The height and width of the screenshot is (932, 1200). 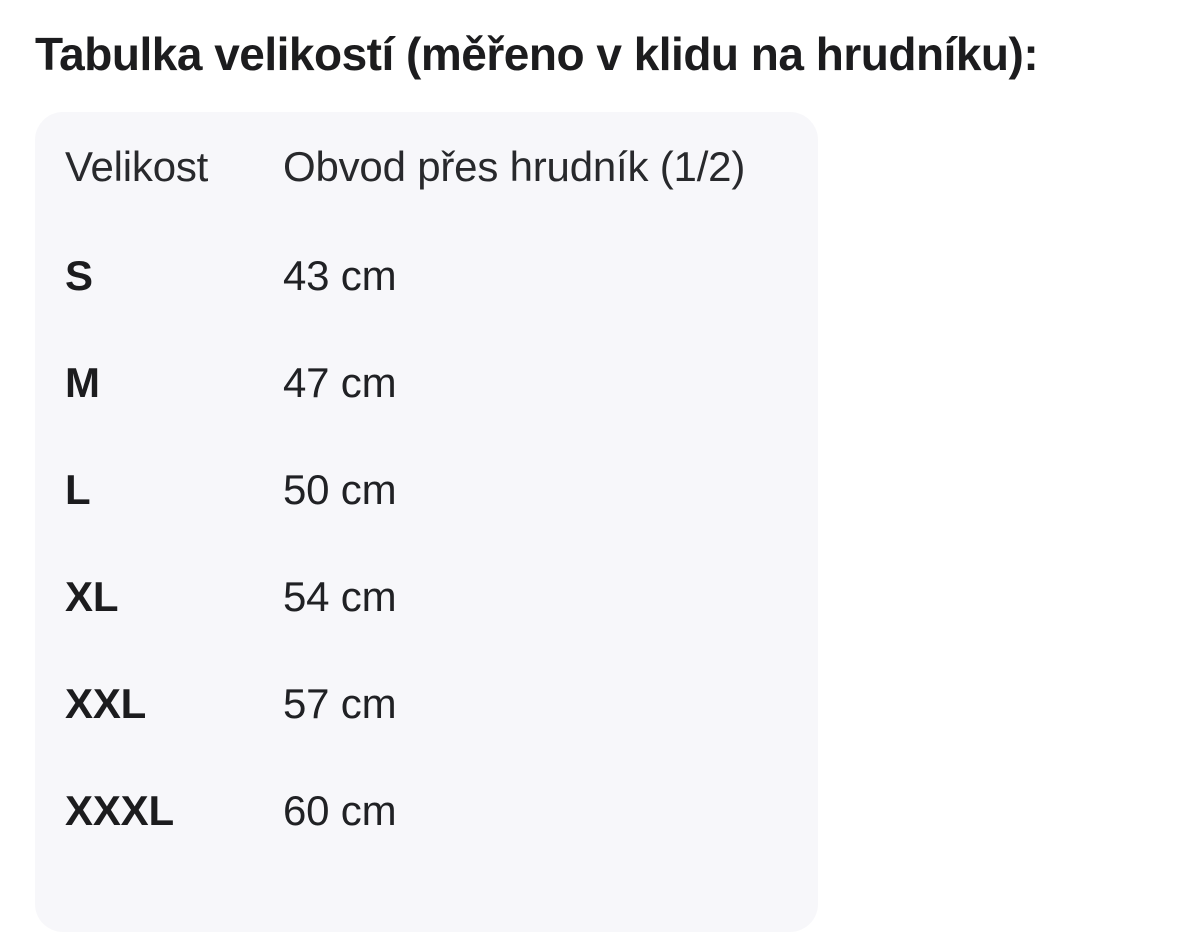 I want to click on size-label: XXL, so click(x=106, y=703).